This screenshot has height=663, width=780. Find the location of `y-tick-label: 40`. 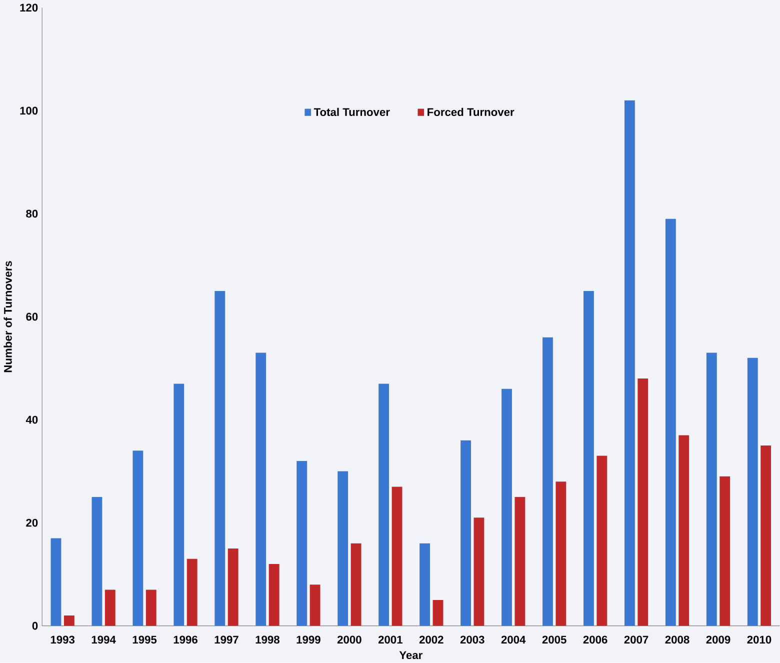

y-tick-label: 40 is located at coordinates (32, 420).